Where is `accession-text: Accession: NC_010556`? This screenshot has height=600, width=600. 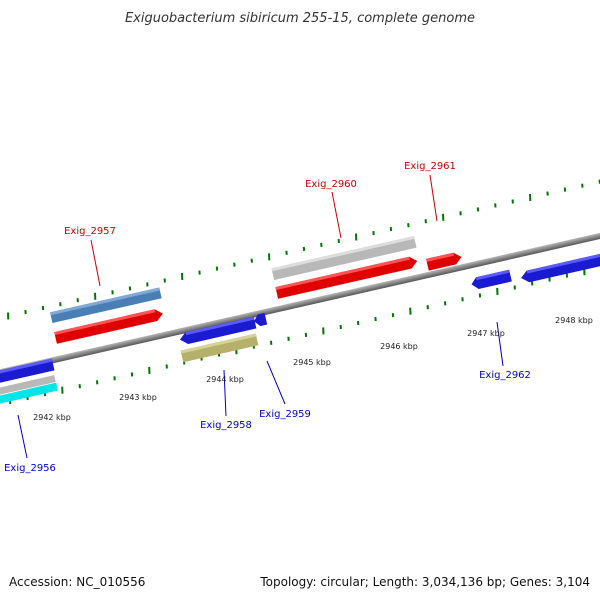 accession-text: Accession: NC_010556 is located at coordinates (77, 582).